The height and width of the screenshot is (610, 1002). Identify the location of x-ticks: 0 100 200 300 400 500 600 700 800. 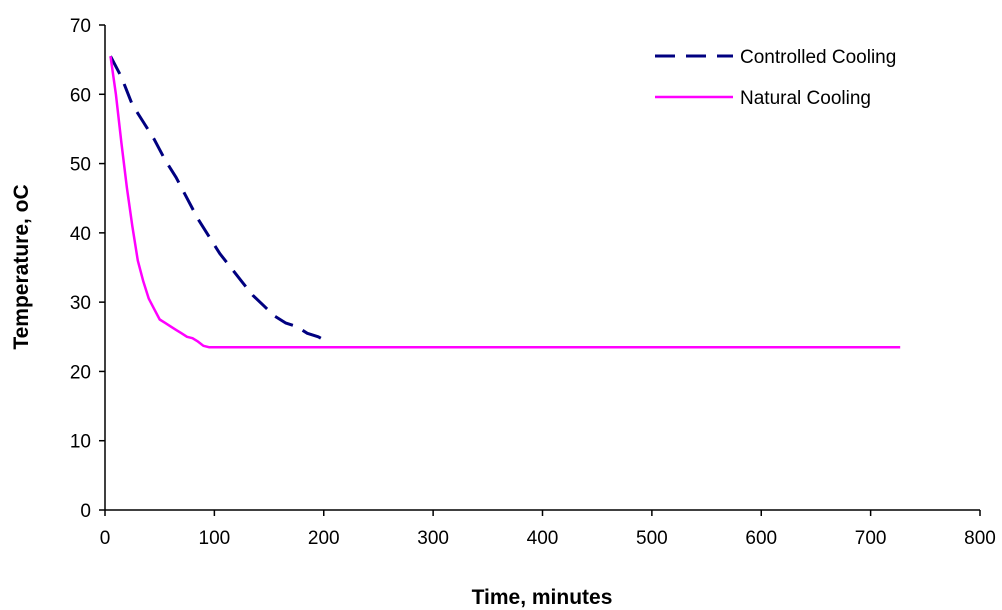
(548, 529).